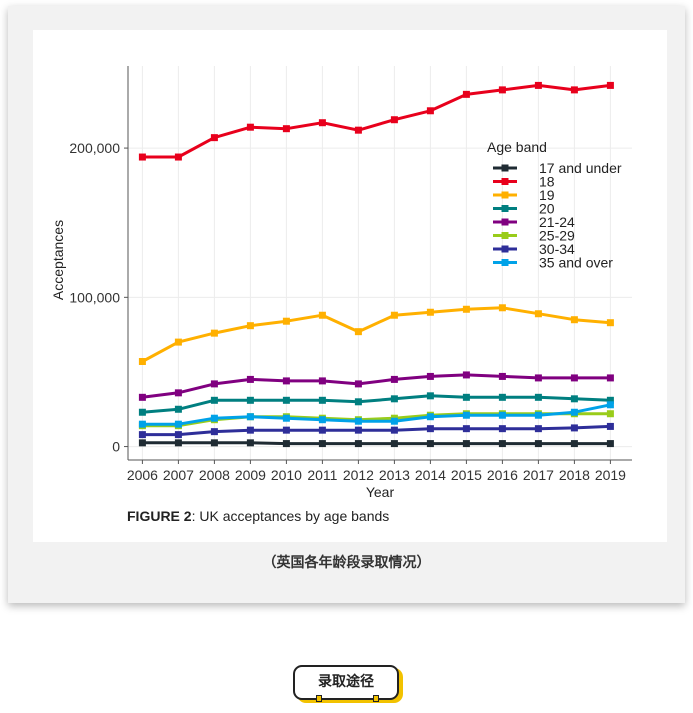 Image resolution: width=693 pixels, height=713 pixels. I want to click on legend-label: 35 and over, so click(576, 263).